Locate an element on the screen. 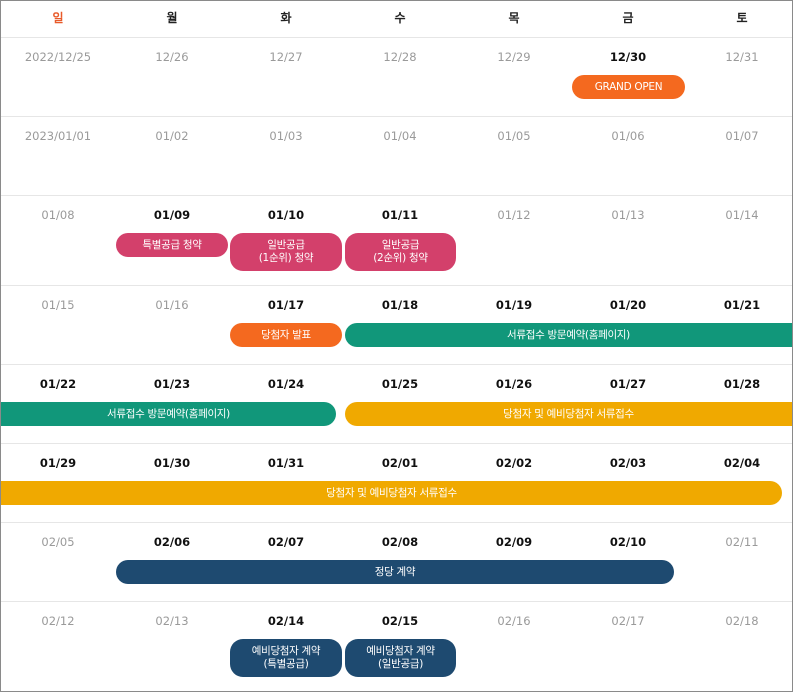  date-cell: 01/06 is located at coordinates (628, 136).